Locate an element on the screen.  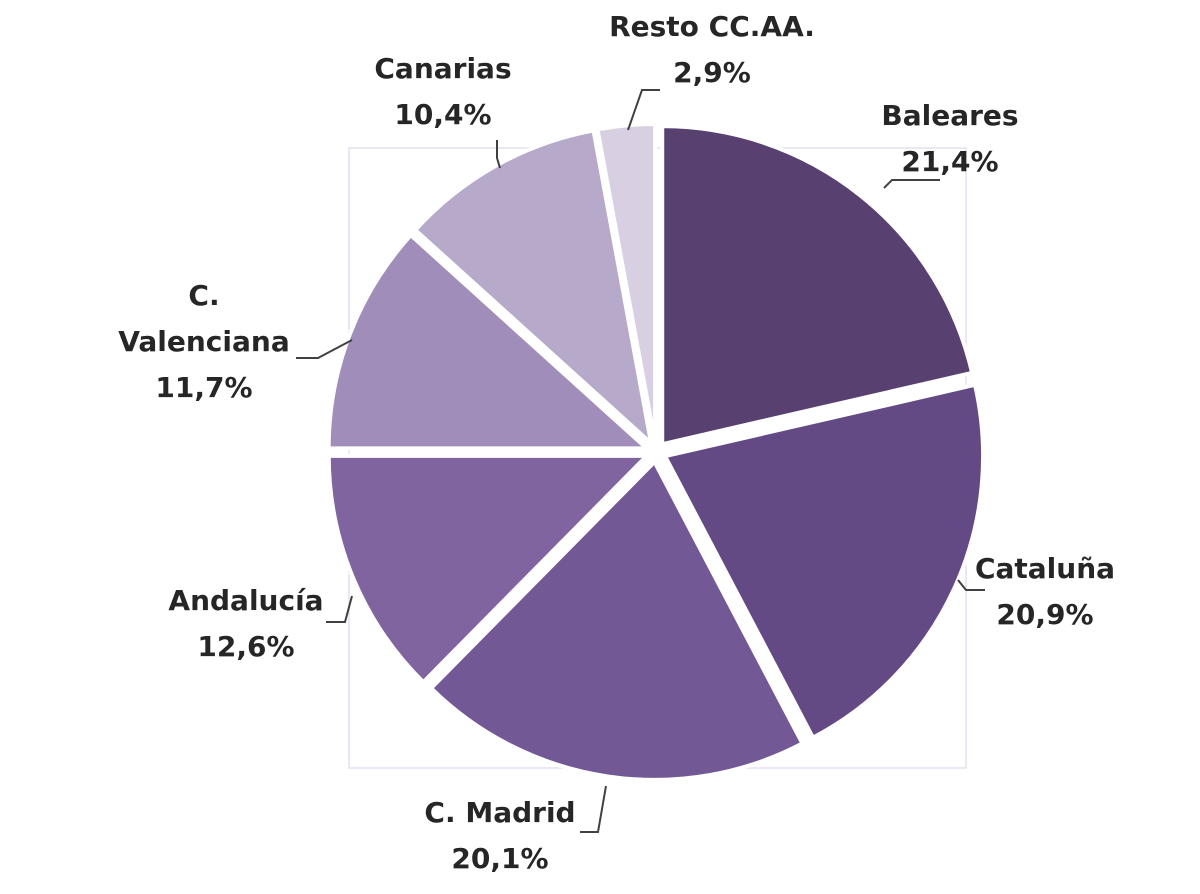
pie-slice-canarias is located at coordinates (533, 288).